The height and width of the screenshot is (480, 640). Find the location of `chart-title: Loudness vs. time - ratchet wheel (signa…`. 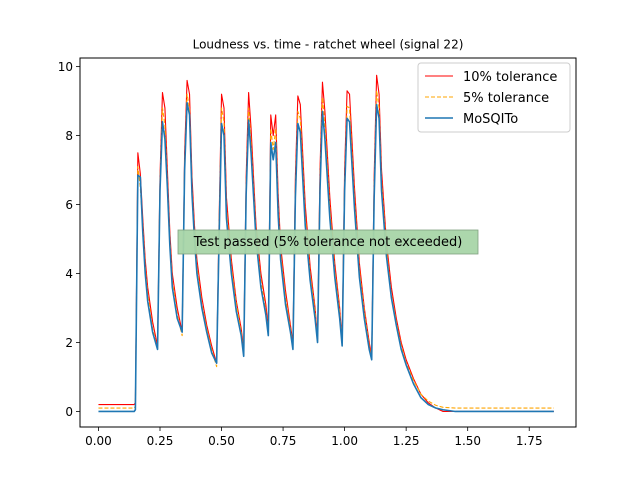

chart-title: Loudness vs. time - ratchet wheel (signa… is located at coordinates (328, 45).